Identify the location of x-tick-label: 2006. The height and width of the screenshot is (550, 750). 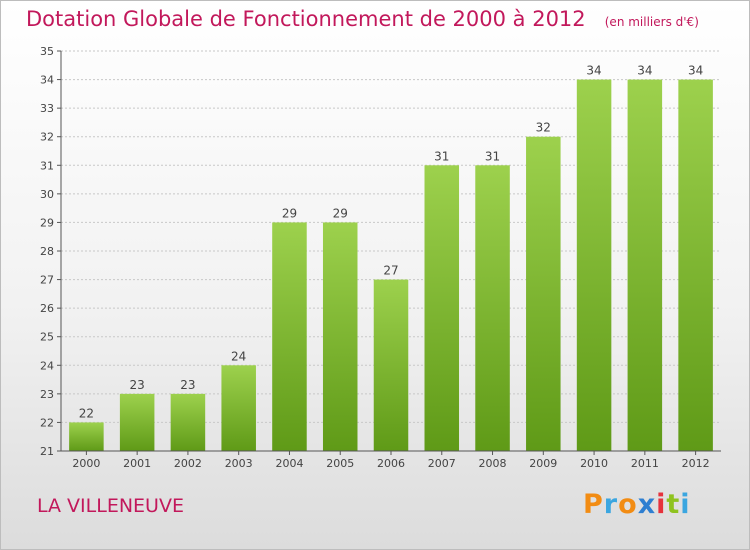
(391, 463).